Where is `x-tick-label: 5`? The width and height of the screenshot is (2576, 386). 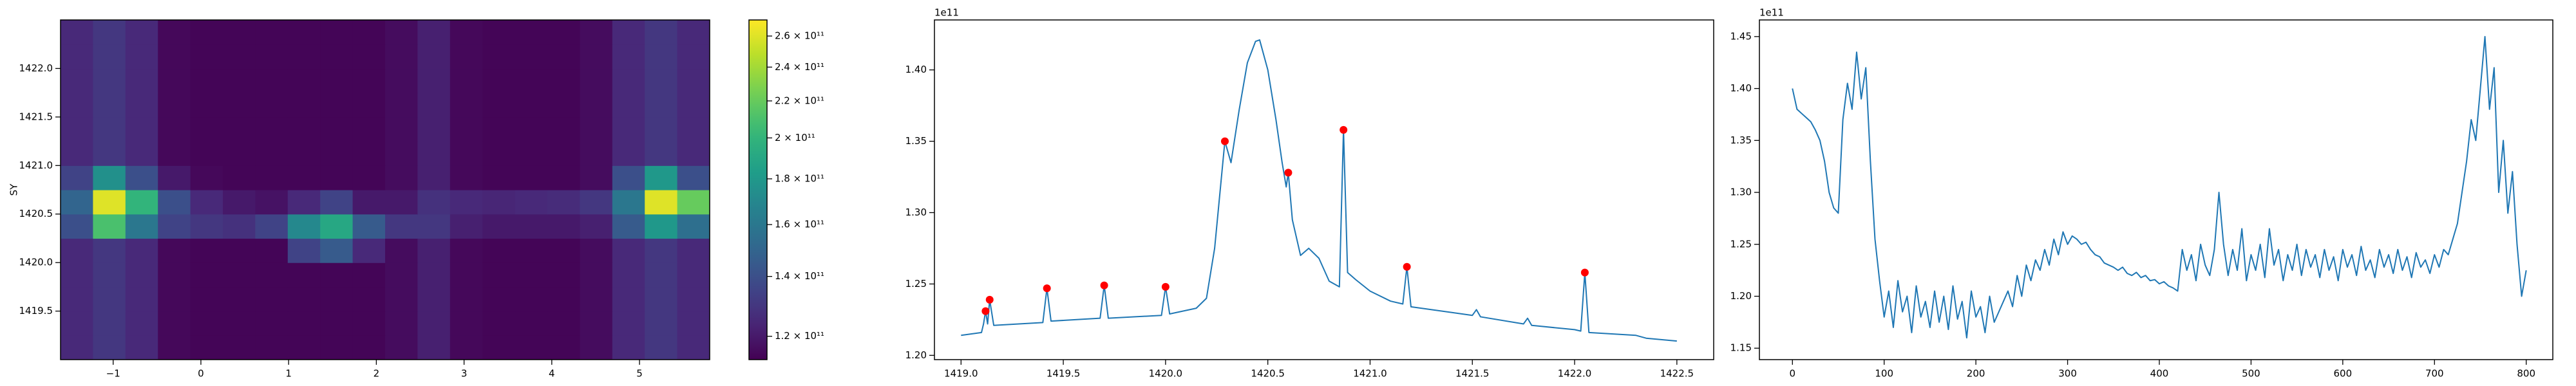 x-tick-label: 5 is located at coordinates (639, 374).